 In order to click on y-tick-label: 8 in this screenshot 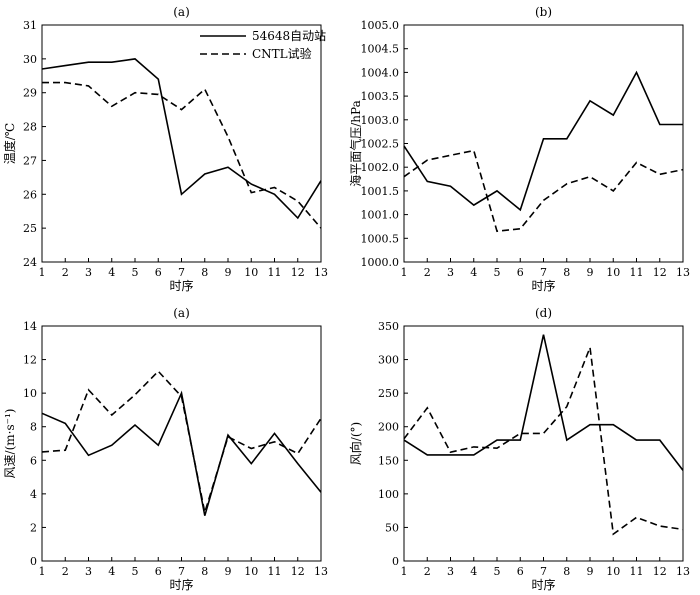, I will do `click(33, 427)`.